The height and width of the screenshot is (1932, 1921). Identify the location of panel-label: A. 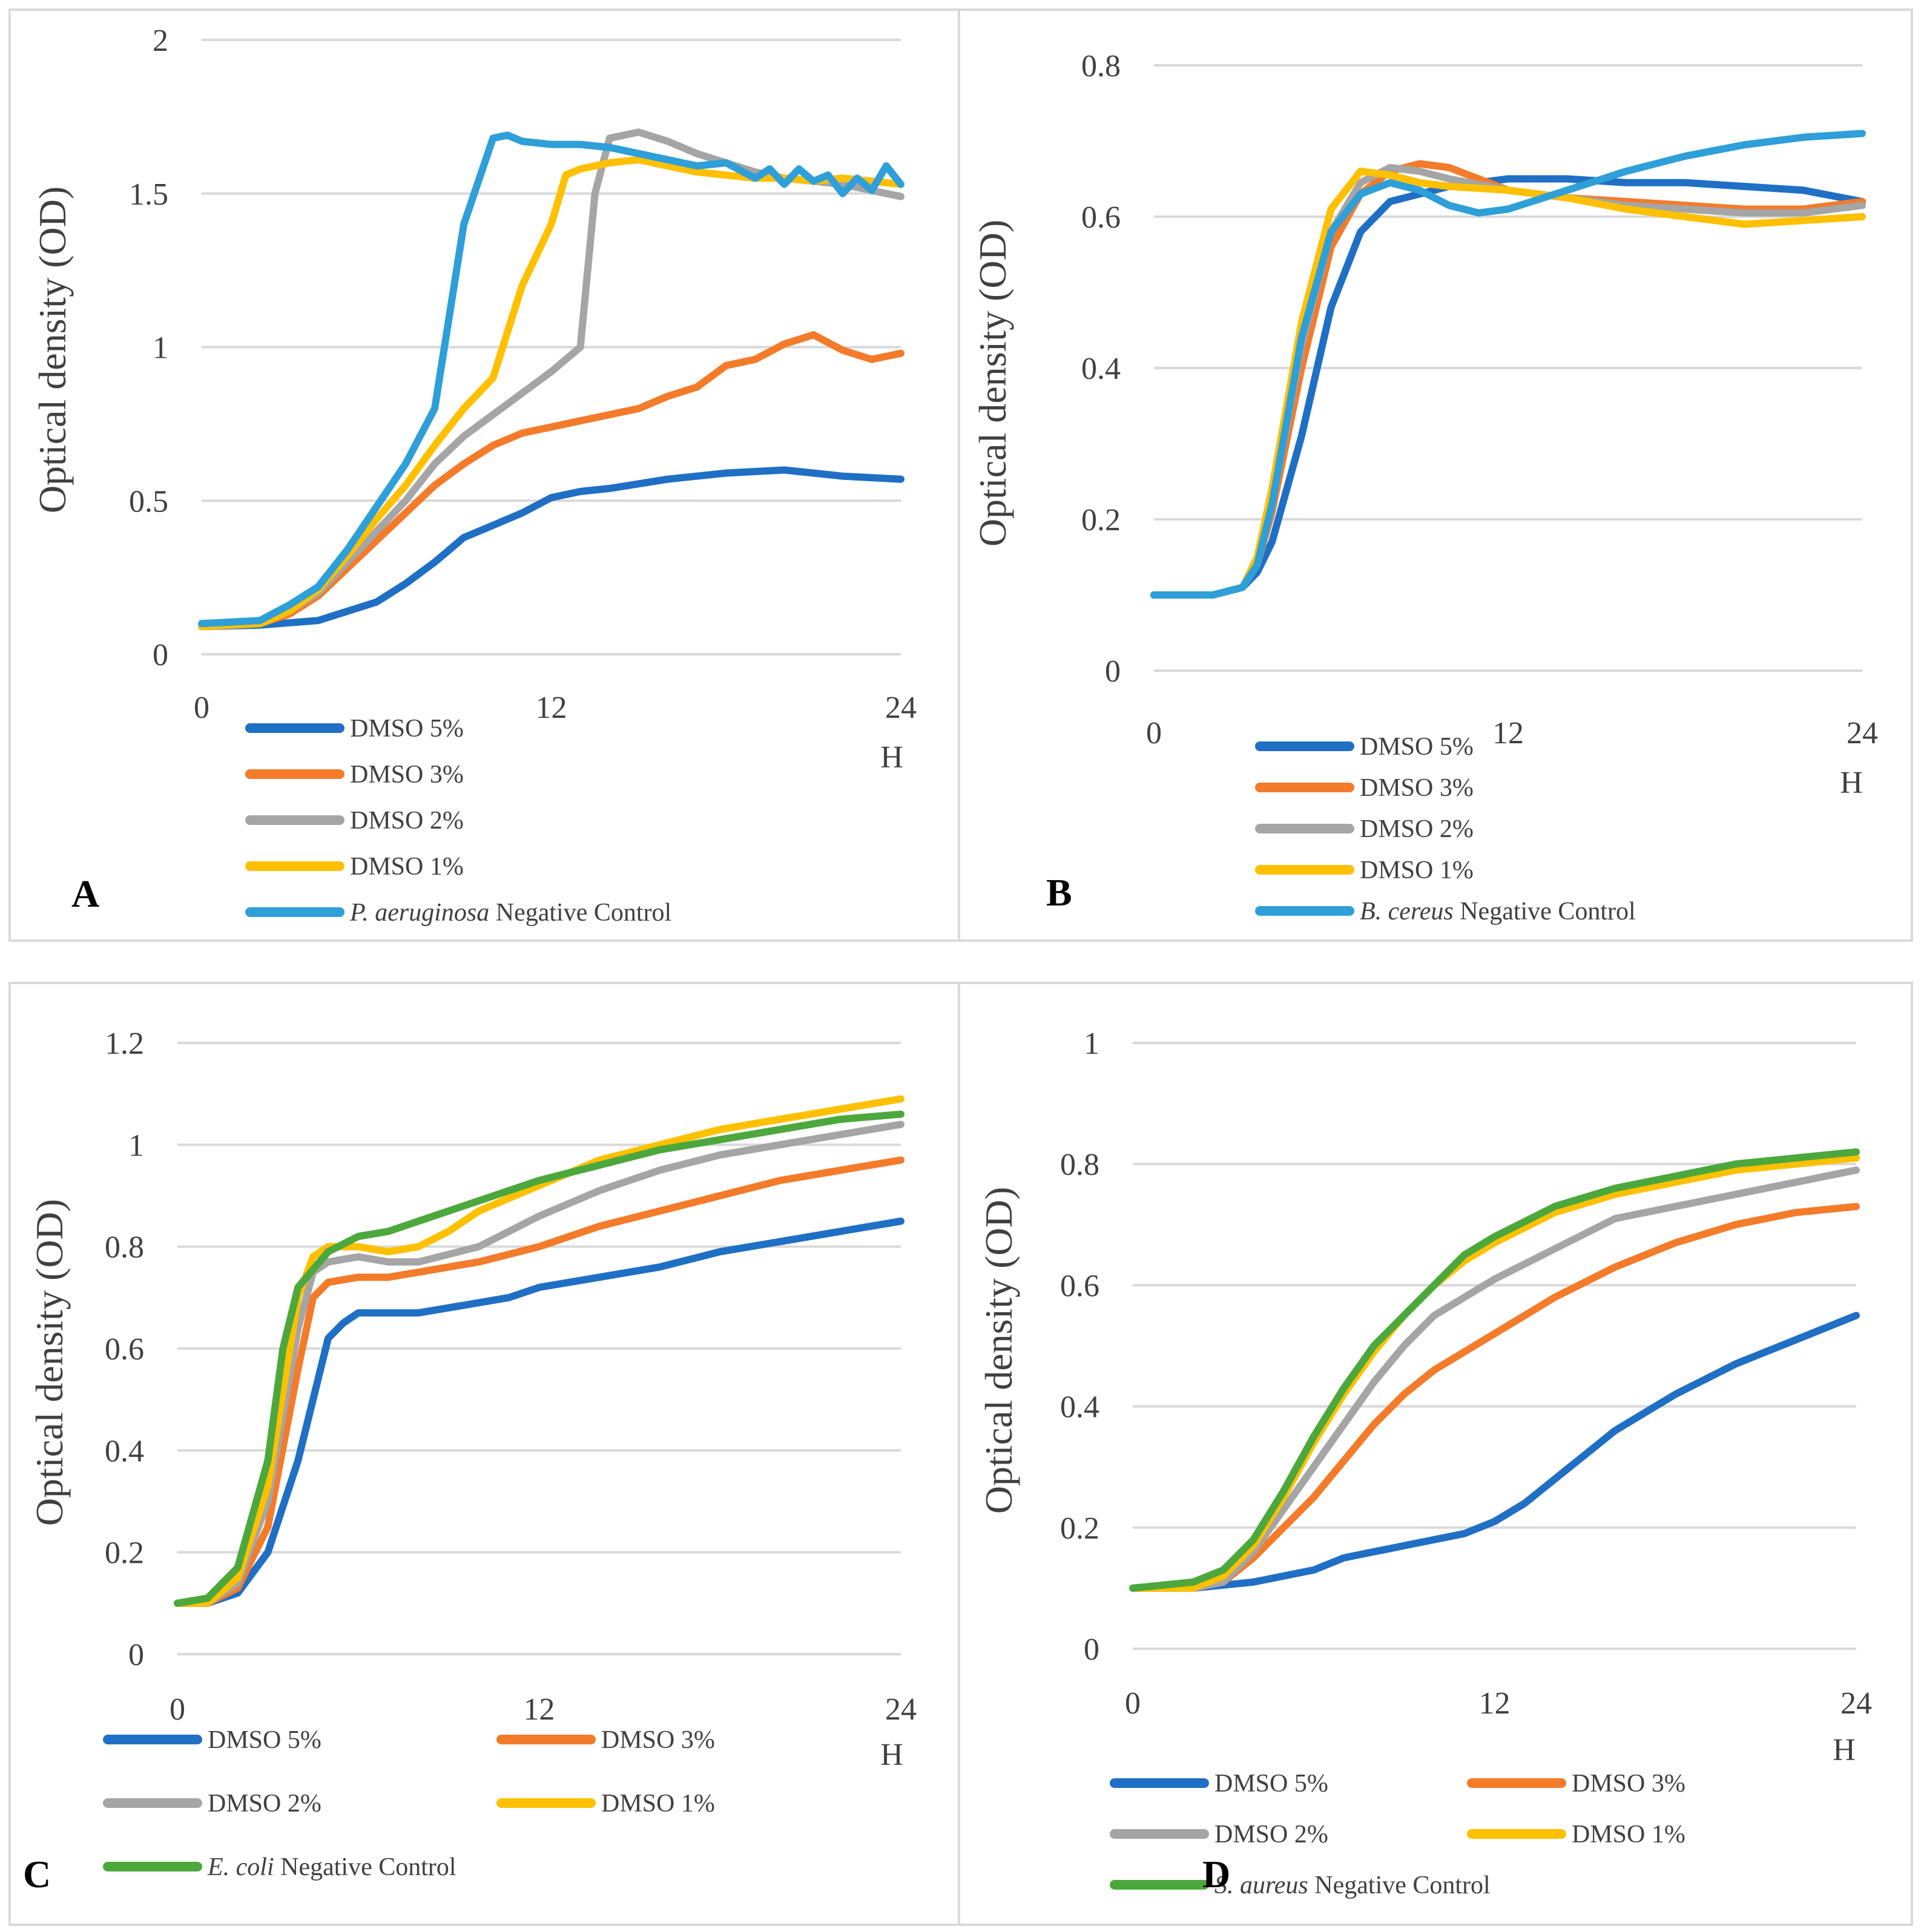
(85, 893).